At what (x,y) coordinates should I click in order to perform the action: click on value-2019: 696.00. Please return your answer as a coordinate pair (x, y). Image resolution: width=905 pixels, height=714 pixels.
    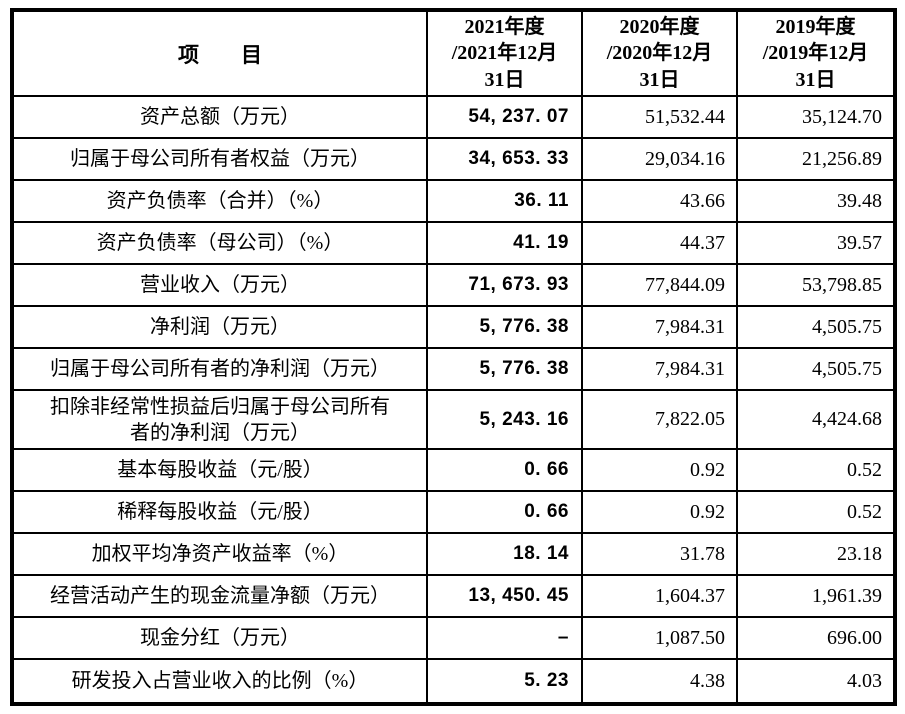
    Looking at the image, I should click on (816, 638).